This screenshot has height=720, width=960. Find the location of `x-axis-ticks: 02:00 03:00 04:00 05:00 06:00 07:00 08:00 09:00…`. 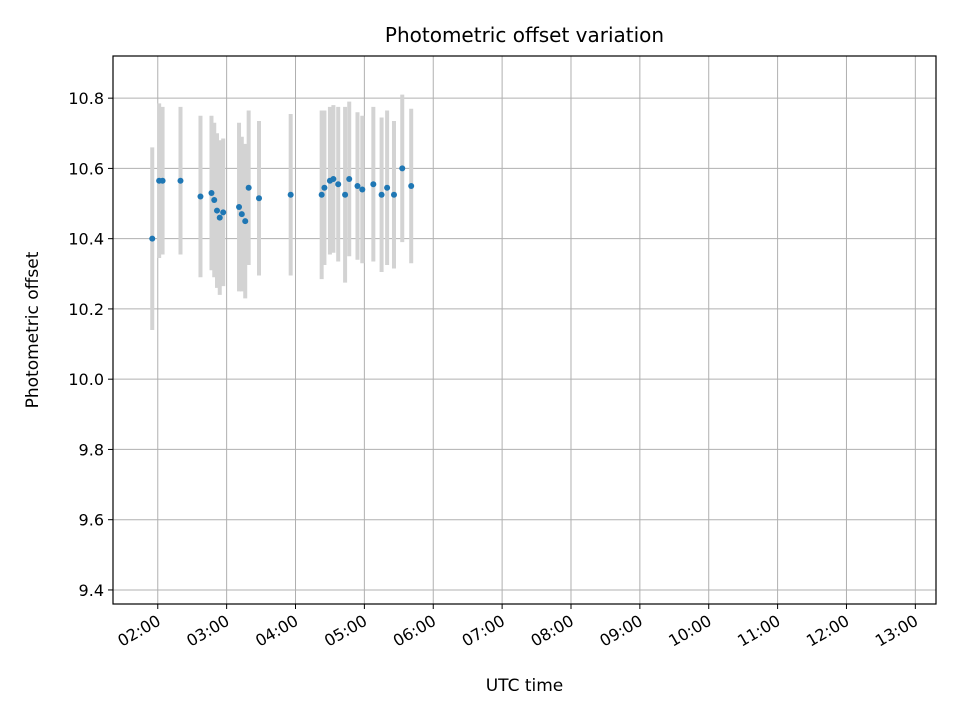

x-axis-ticks: 02:00 03:00 04:00 05:00 06:00 07:00 08:00 09:00… is located at coordinates (517, 627).